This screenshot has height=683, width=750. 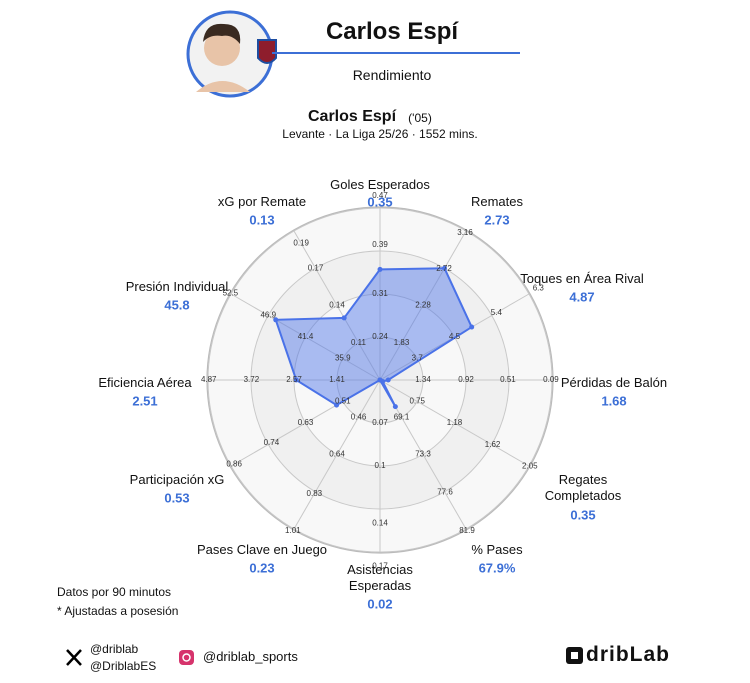 What do you see at coordinates (177, 479) in the screenshot?
I see `axis-label: Participación xG` at bounding box center [177, 479].